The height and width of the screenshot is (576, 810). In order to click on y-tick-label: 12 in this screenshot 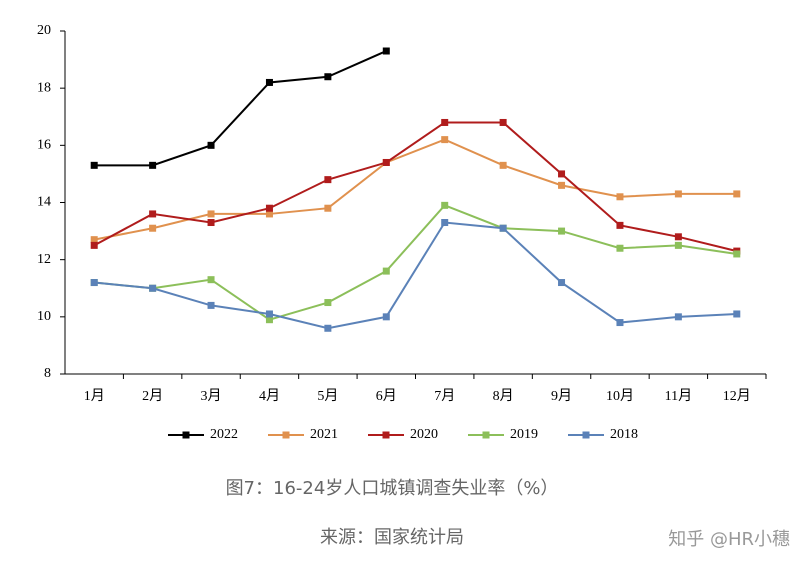, I will do `click(44, 259)`.